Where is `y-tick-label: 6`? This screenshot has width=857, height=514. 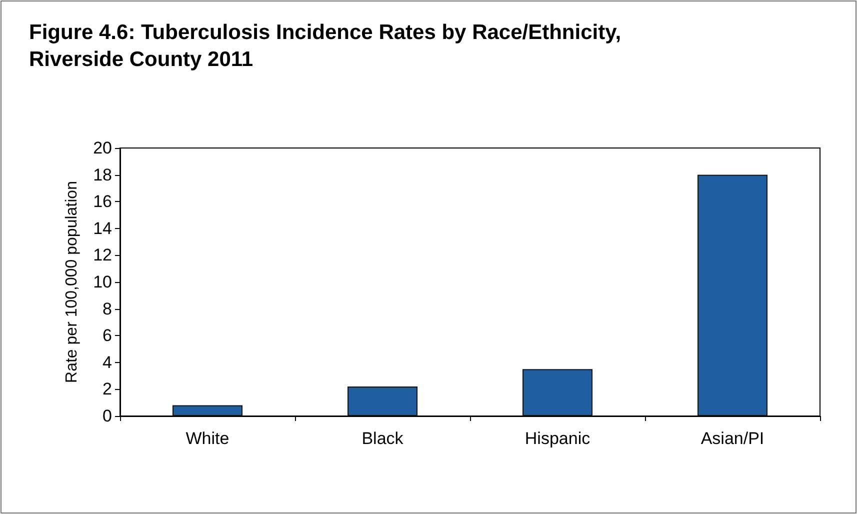
y-tick-label: 6 is located at coordinates (107, 336).